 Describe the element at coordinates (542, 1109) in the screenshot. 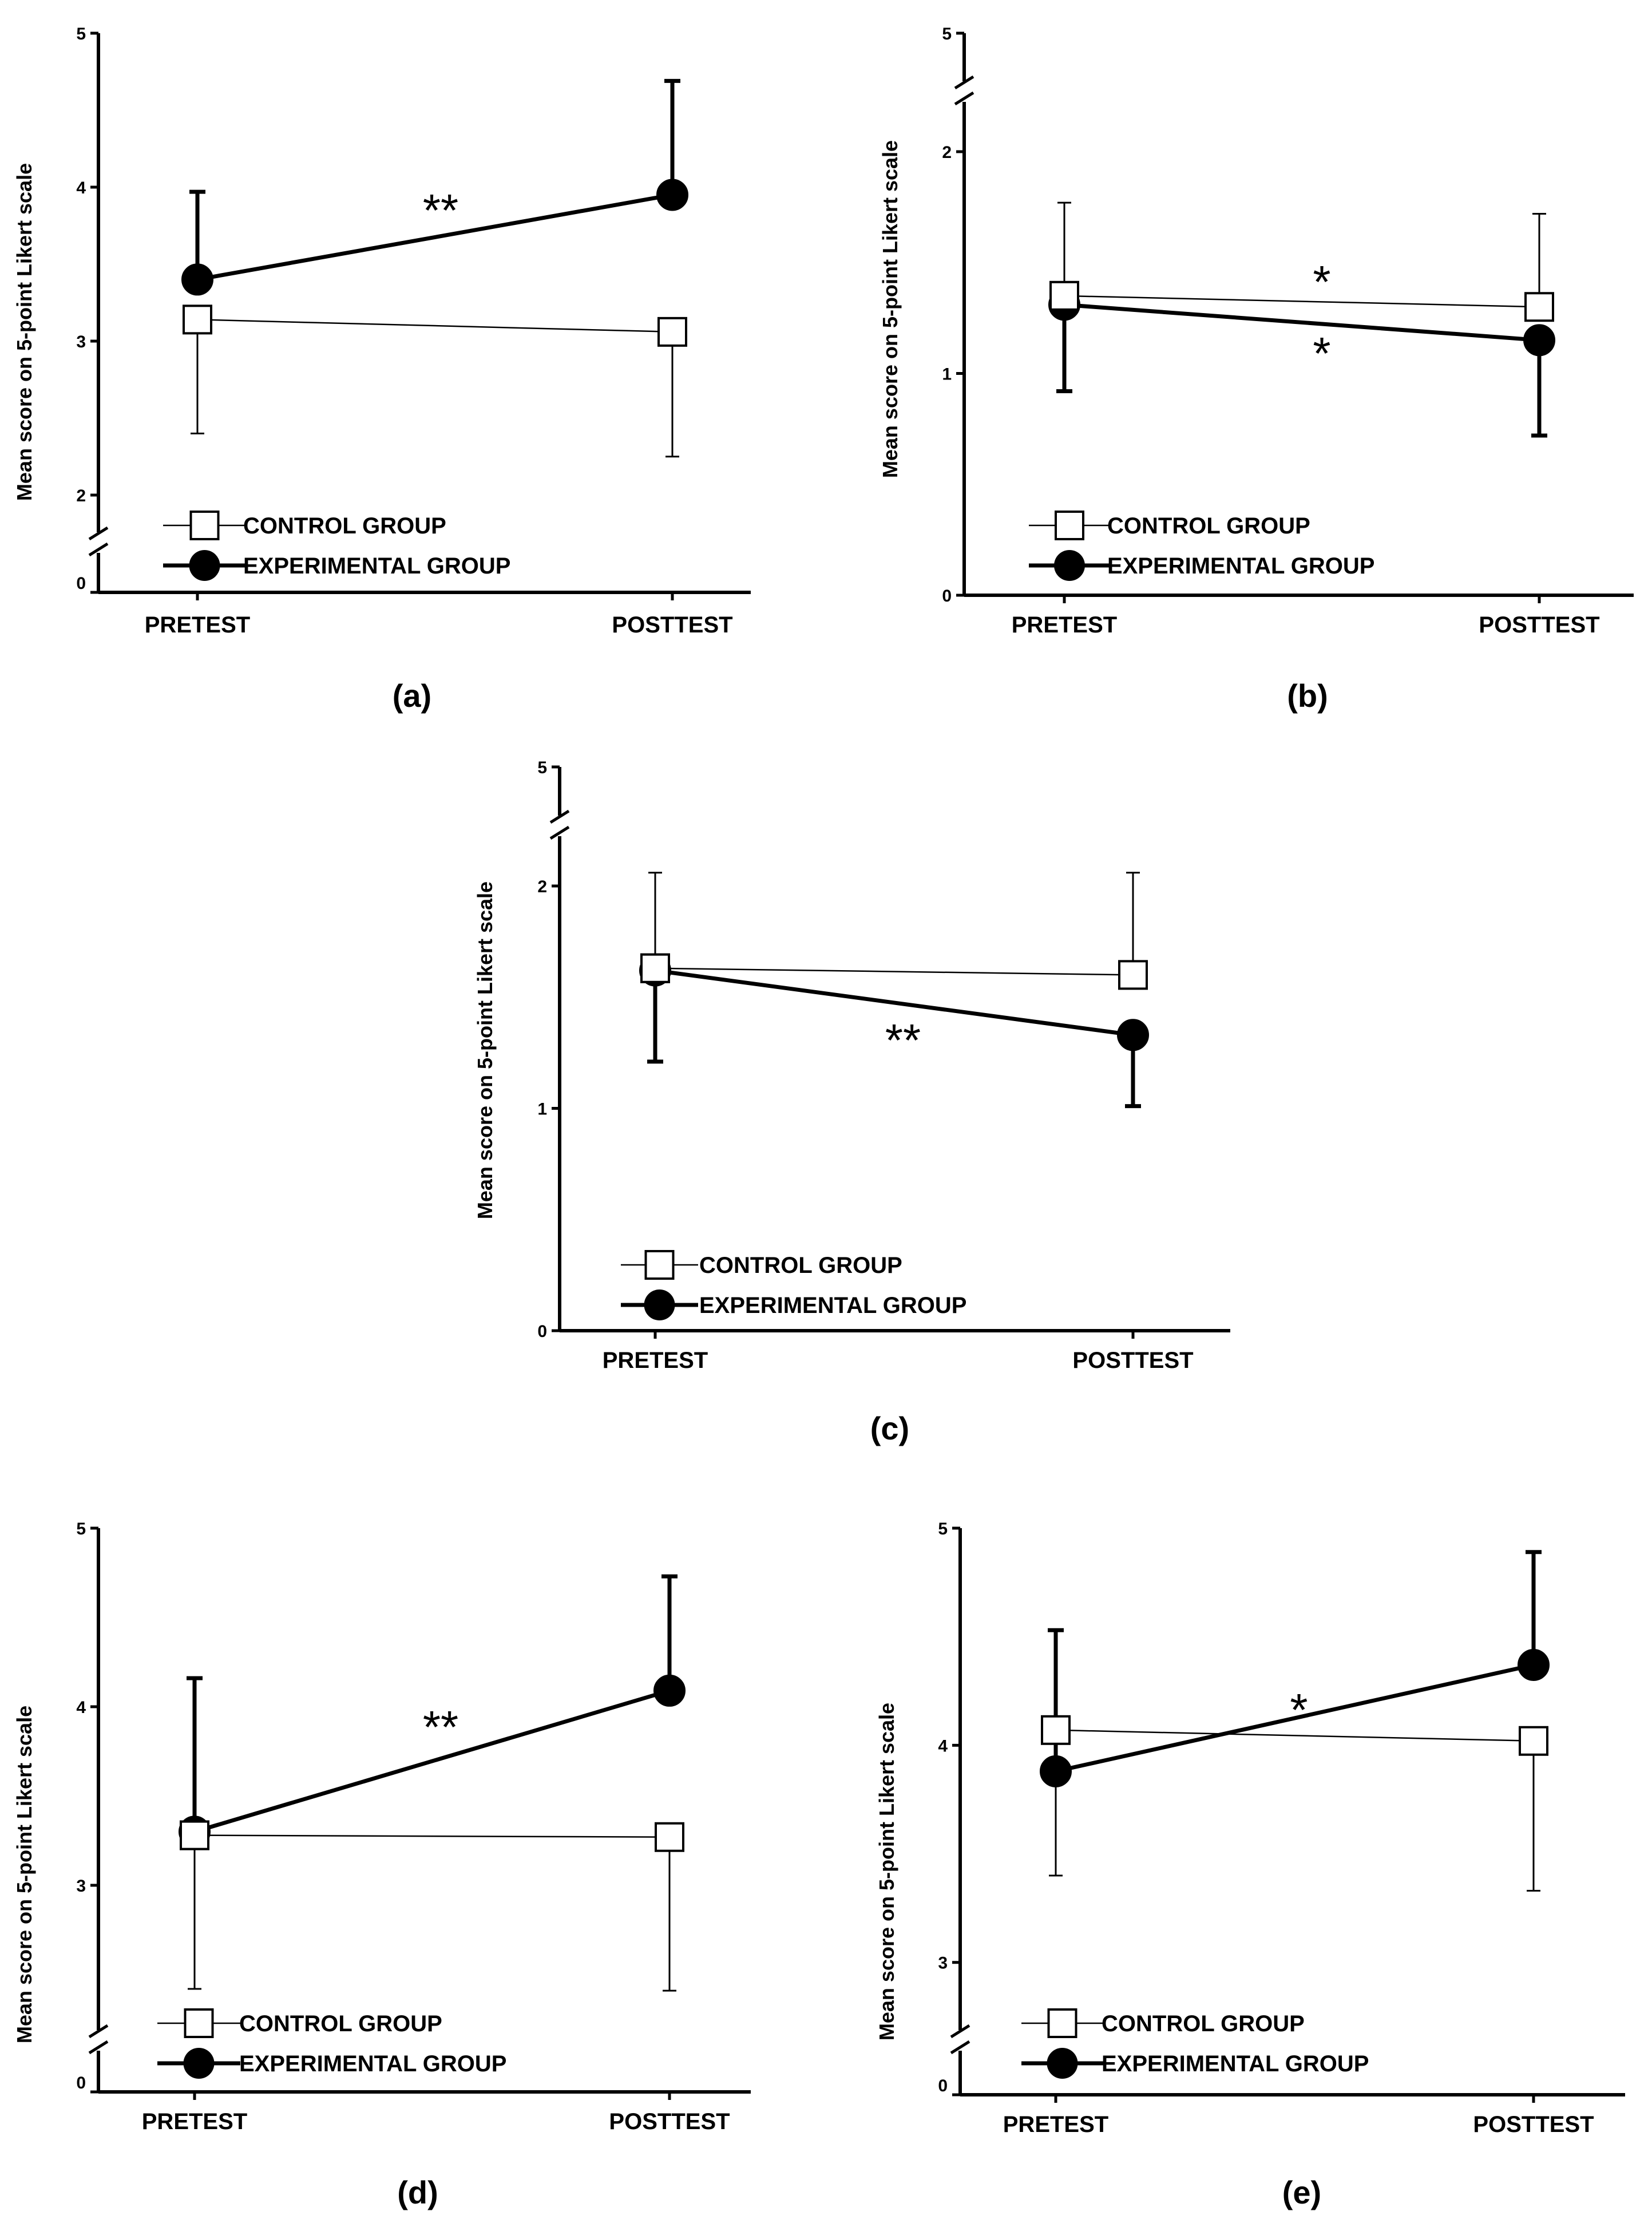

I see `y-tick-label: 1` at that location.